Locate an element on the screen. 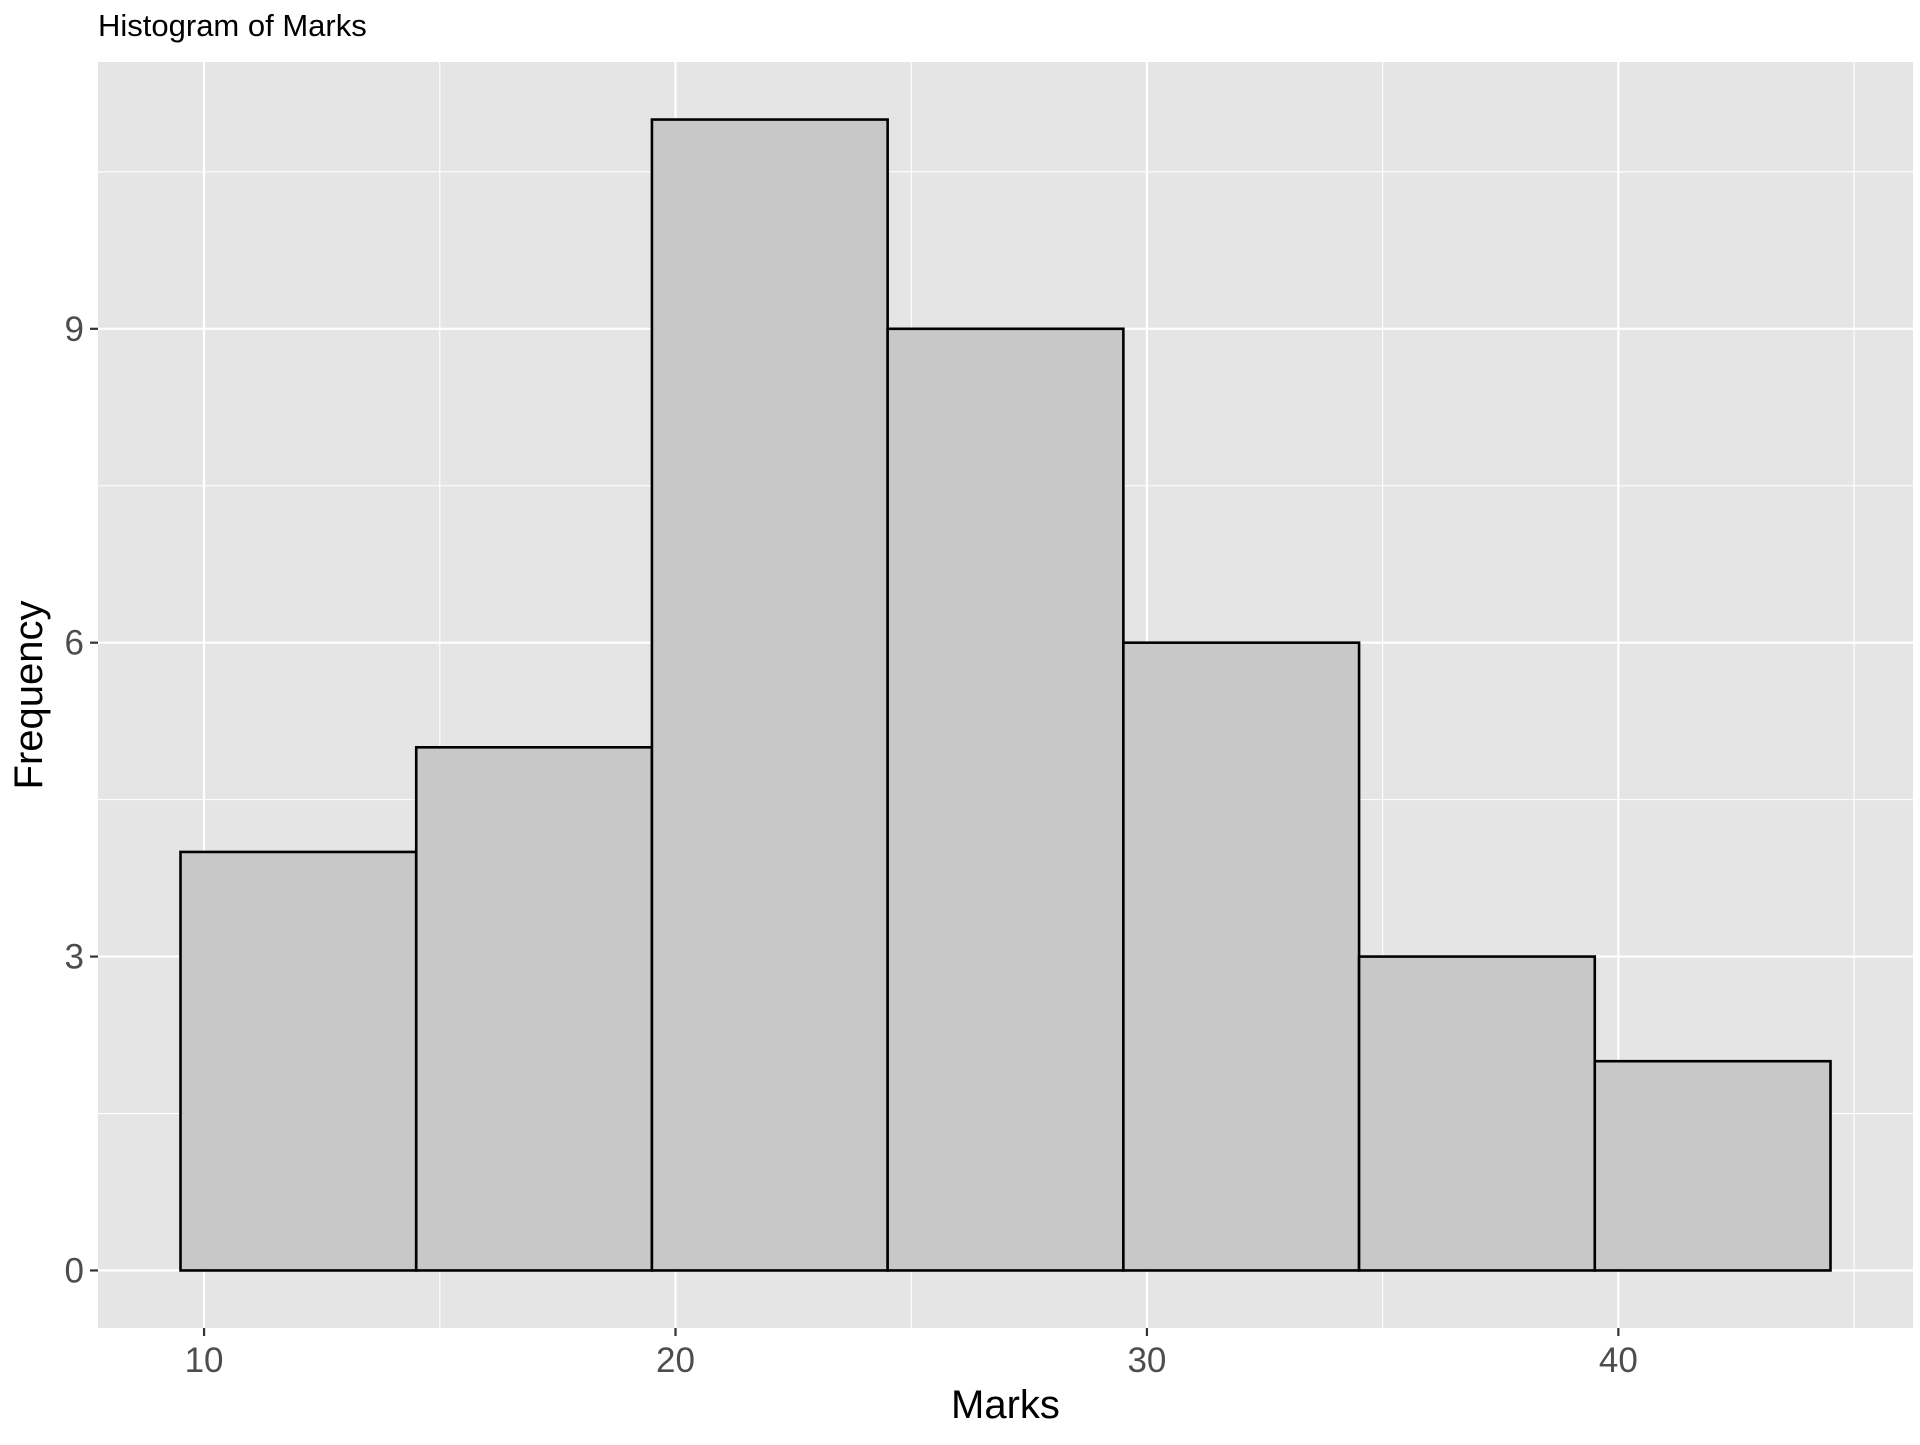  x-tick-label: 10 is located at coordinates (204, 1360).